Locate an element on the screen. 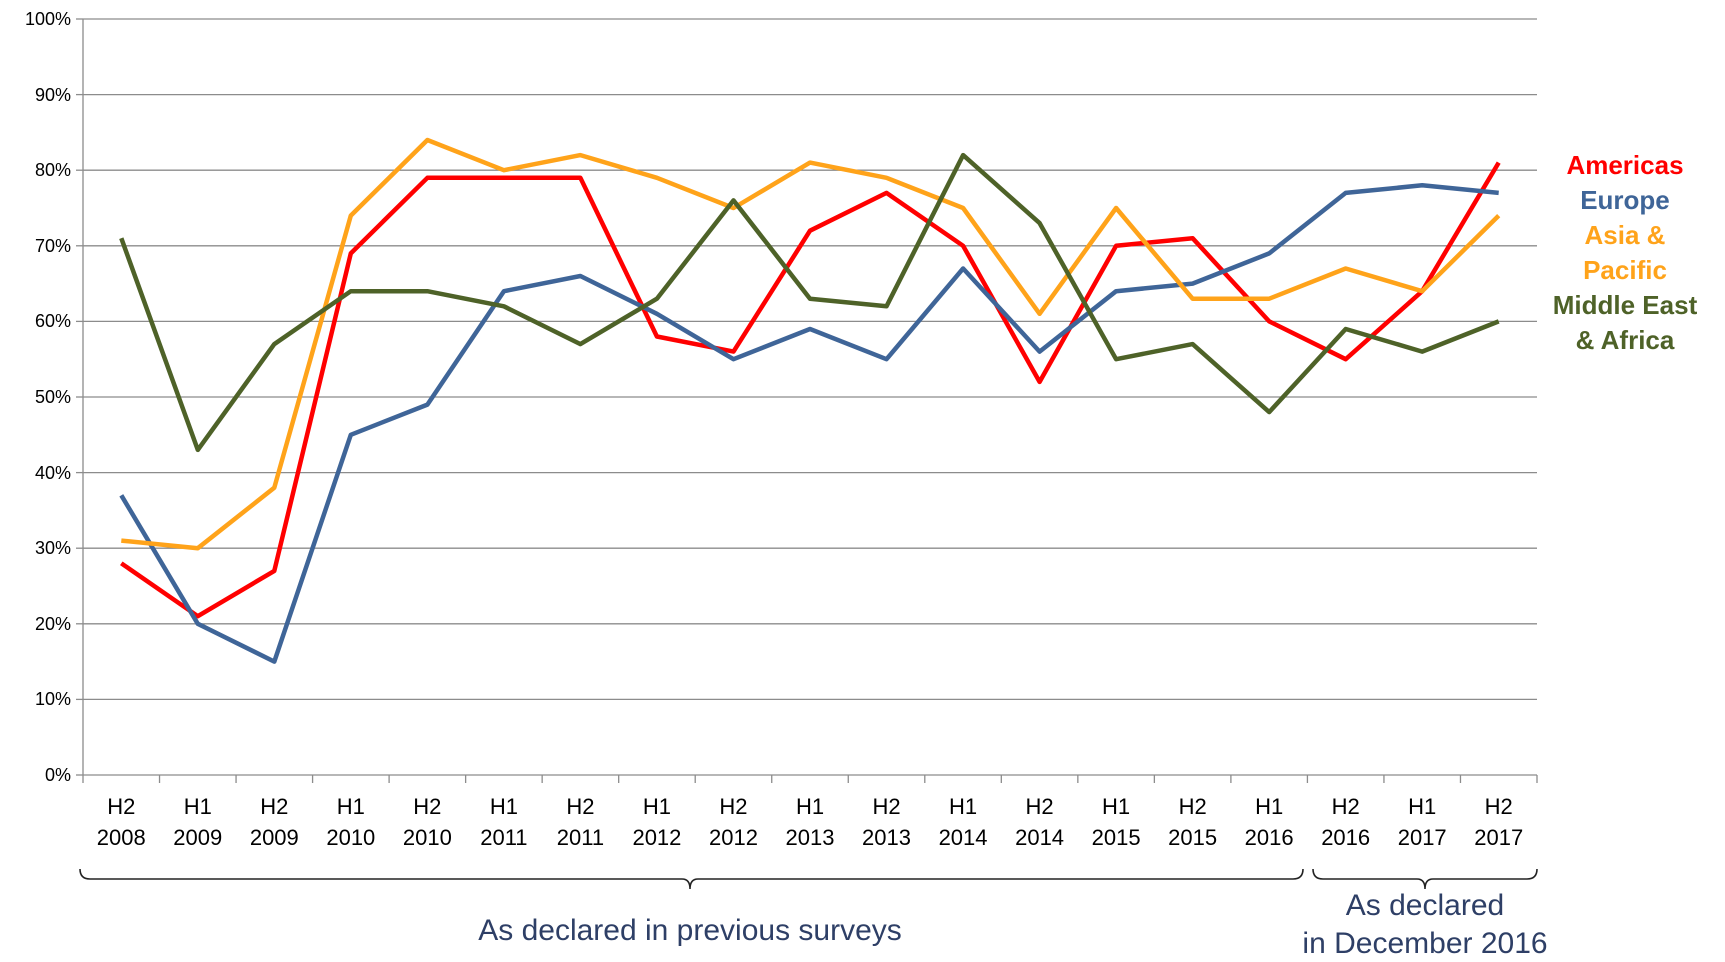 The width and height of the screenshot is (1725, 962). legend-entry: Europe is located at coordinates (1625, 200).